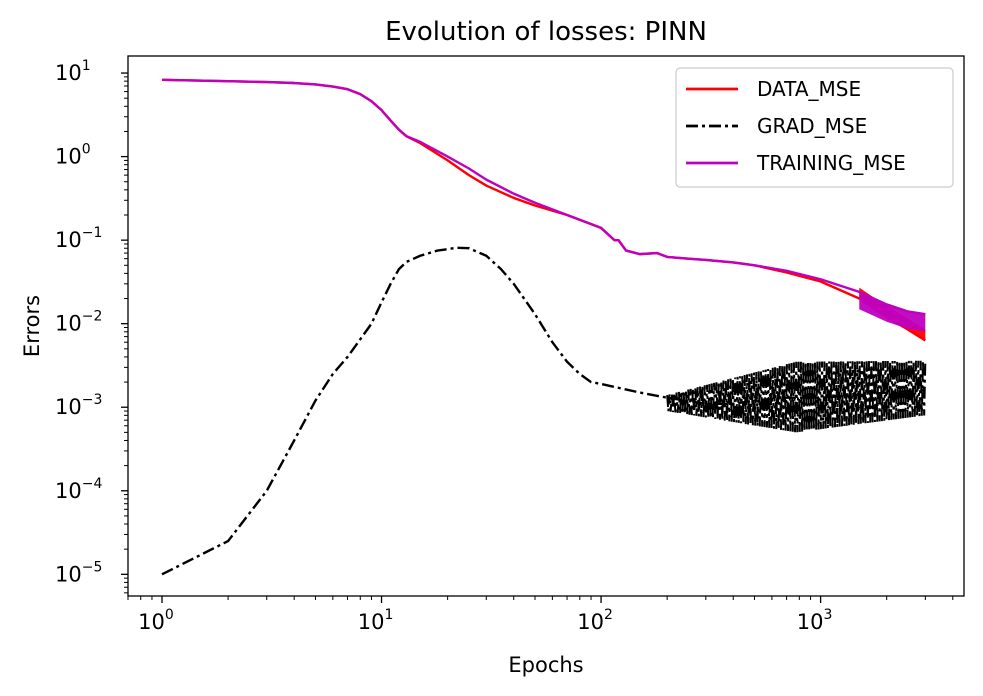 This screenshot has height=696, width=983. I want to click on y-axis-label: Errors, so click(32, 326).